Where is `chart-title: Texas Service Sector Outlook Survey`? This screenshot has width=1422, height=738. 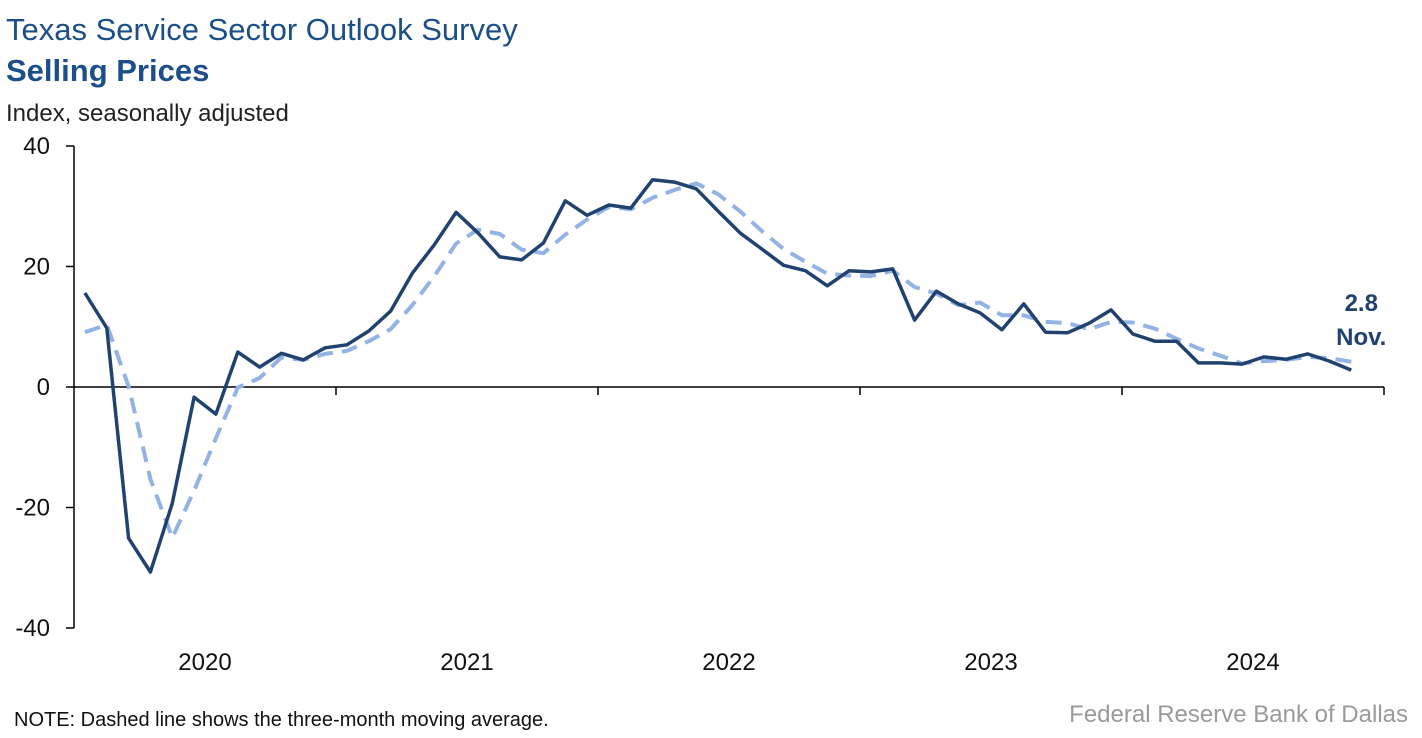
chart-title: Texas Service Sector Outlook Survey is located at coordinates (262, 29).